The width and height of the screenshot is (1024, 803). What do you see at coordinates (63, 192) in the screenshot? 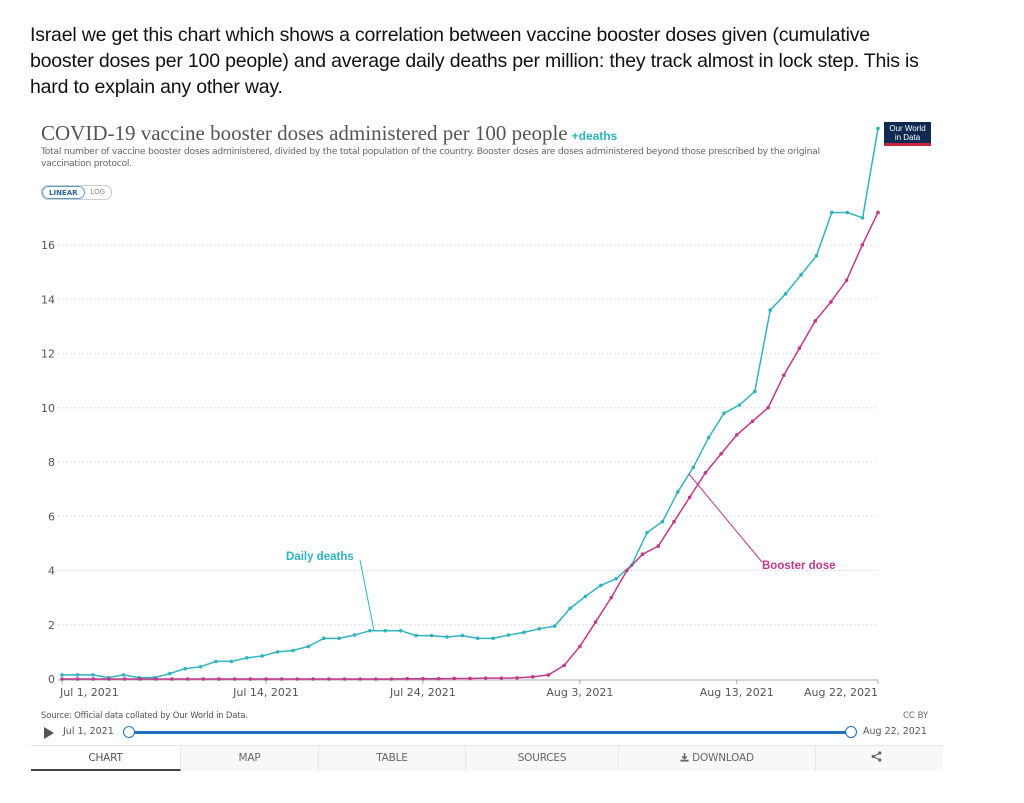
I see `scale-linear-button: LINEAR` at bounding box center [63, 192].